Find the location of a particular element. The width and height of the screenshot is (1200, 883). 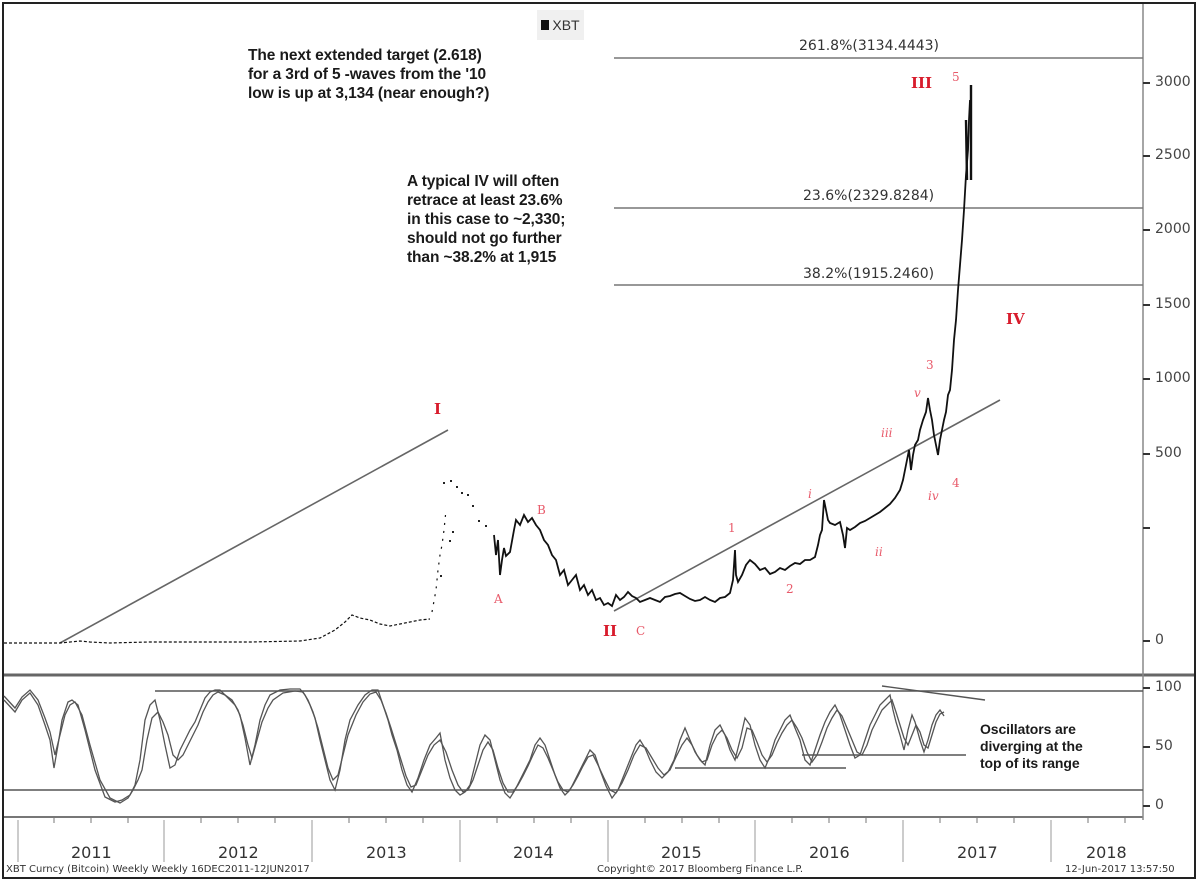

osc-note-line: diverging at the is located at coordinates (1031, 746).